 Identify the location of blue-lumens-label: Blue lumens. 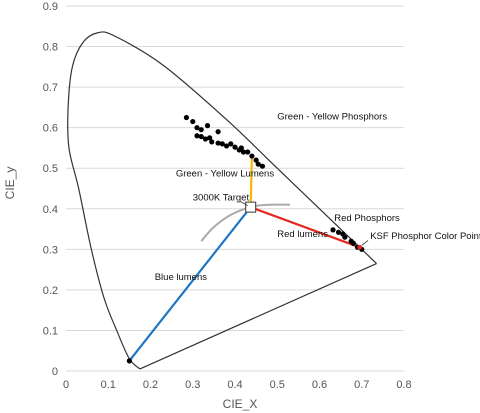
(181, 277).